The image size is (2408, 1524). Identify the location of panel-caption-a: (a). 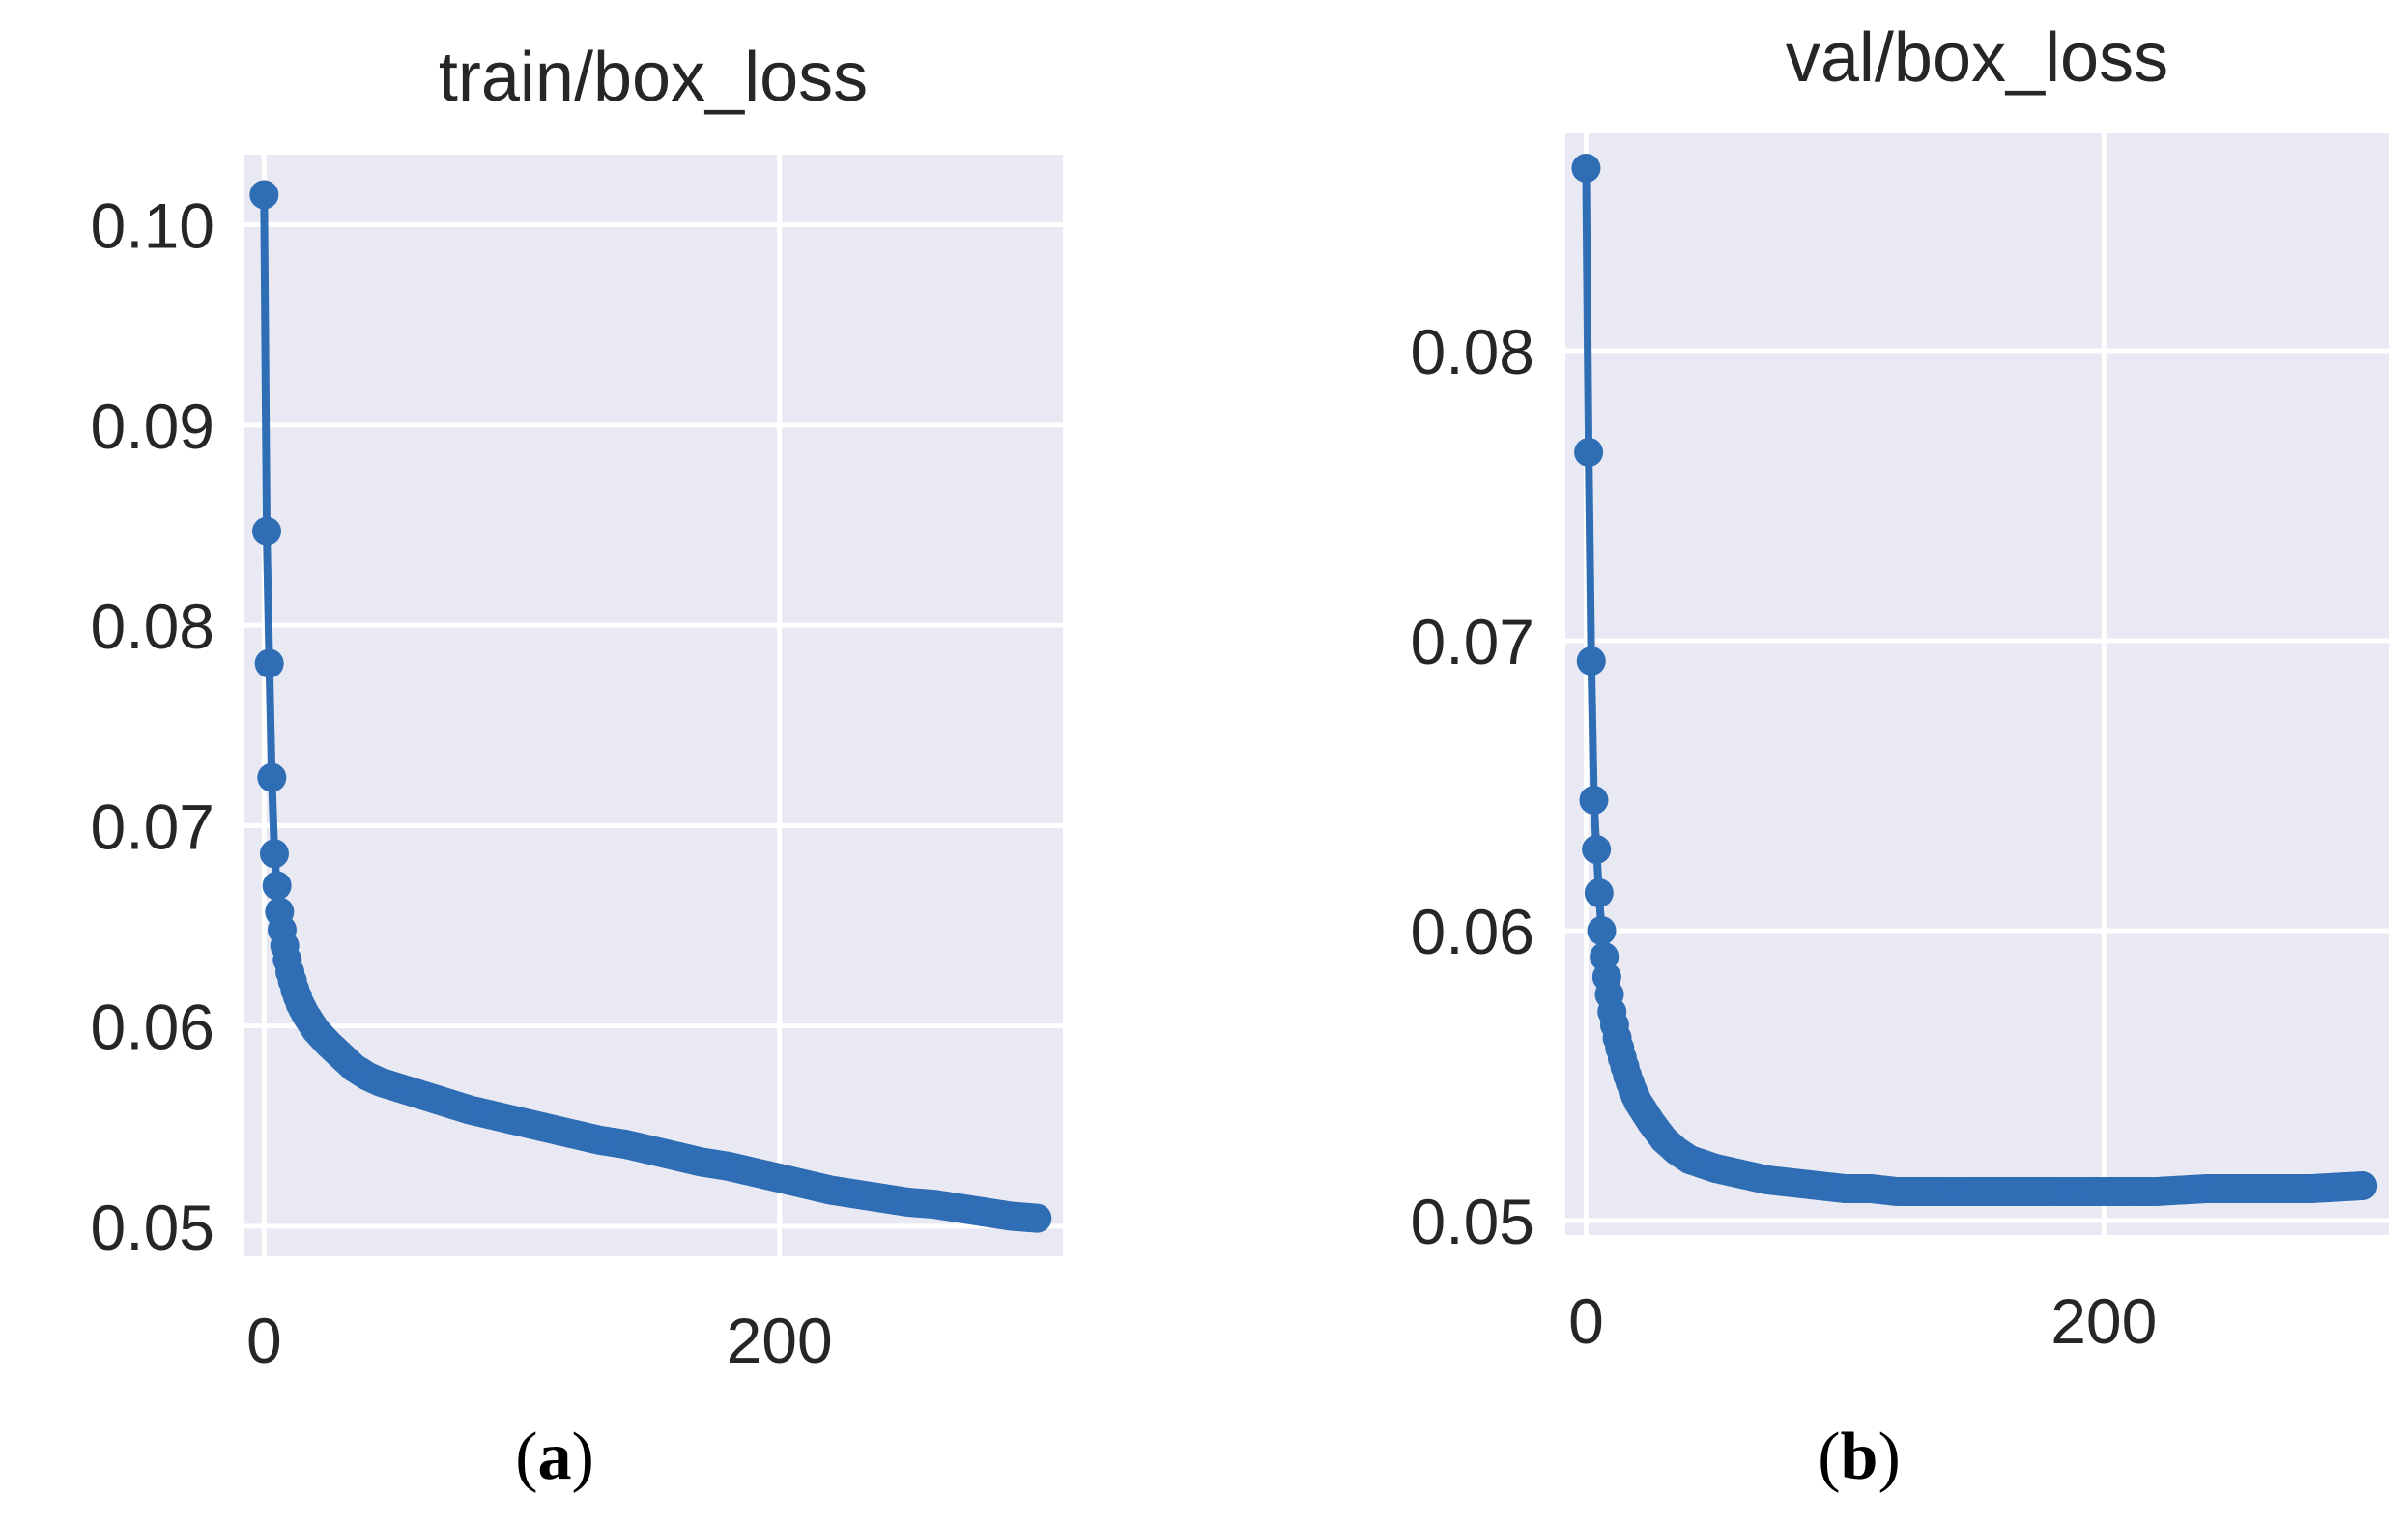
(554, 1457).